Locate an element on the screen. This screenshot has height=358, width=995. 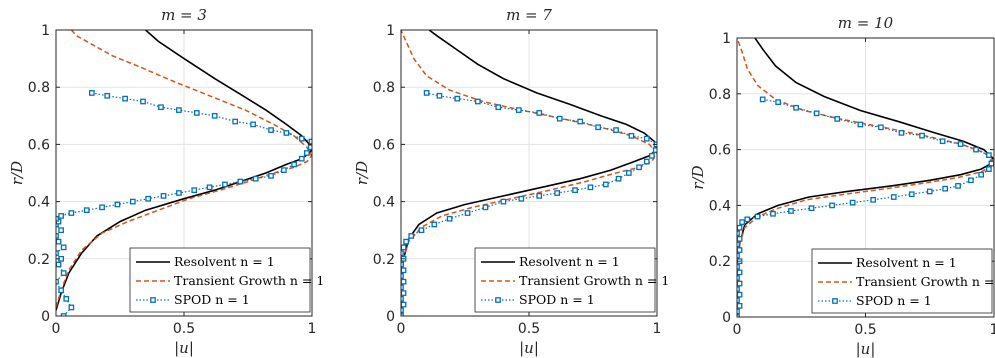
y-axis-label: r/D is located at coordinates (17, 173).